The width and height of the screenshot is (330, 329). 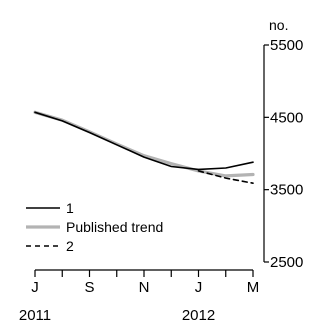 What do you see at coordinates (198, 315) in the screenshot?
I see `x-year-label: 2012` at bounding box center [198, 315].